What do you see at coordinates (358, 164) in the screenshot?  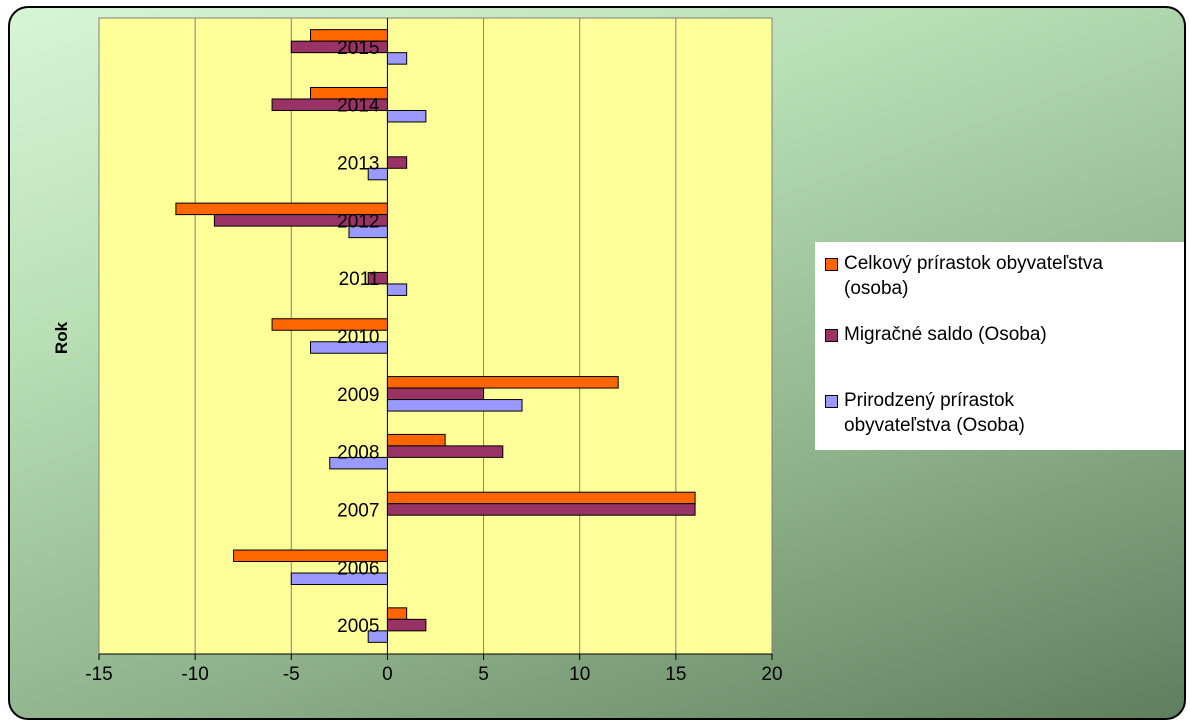 I see `category-label: 2013` at bounding box center [358, 164].